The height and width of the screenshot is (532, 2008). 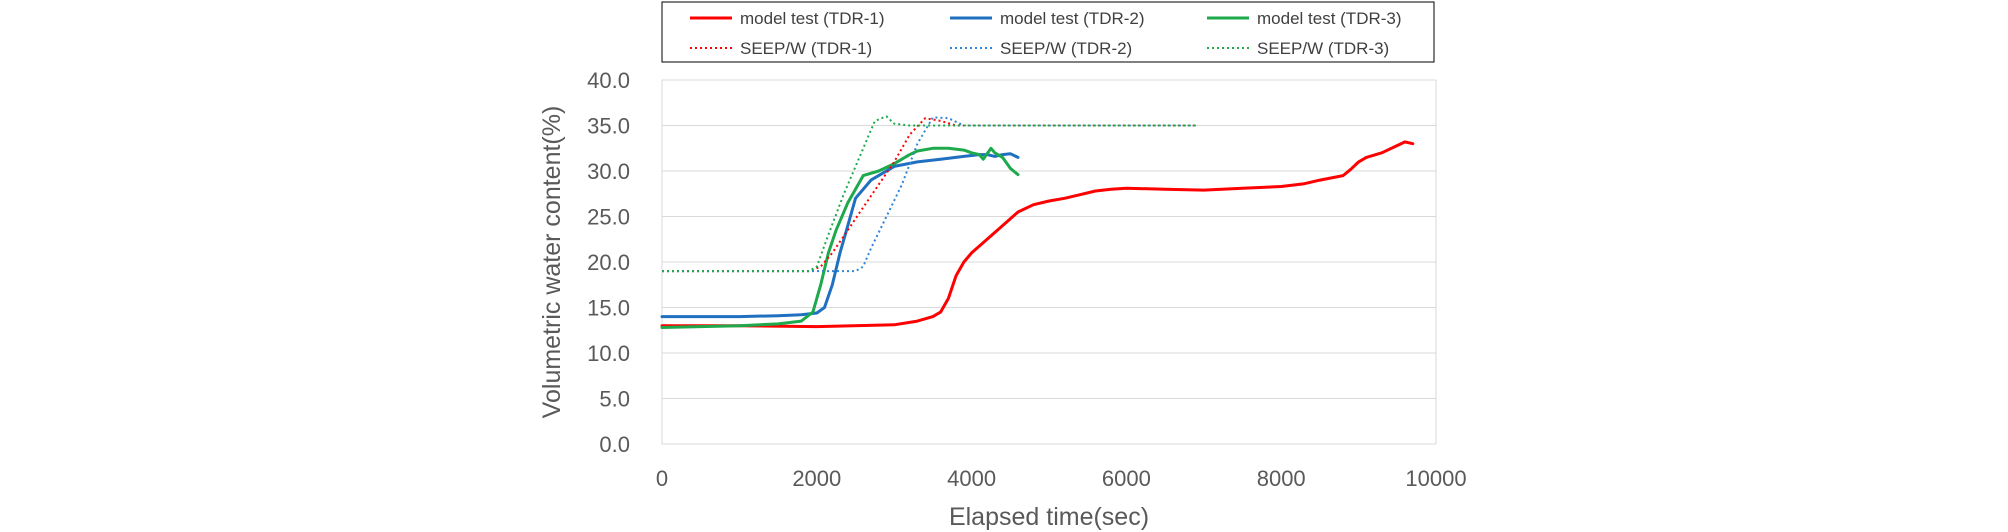 I want to click on y-tick-label: 25.0, so click(x=608, y=217).